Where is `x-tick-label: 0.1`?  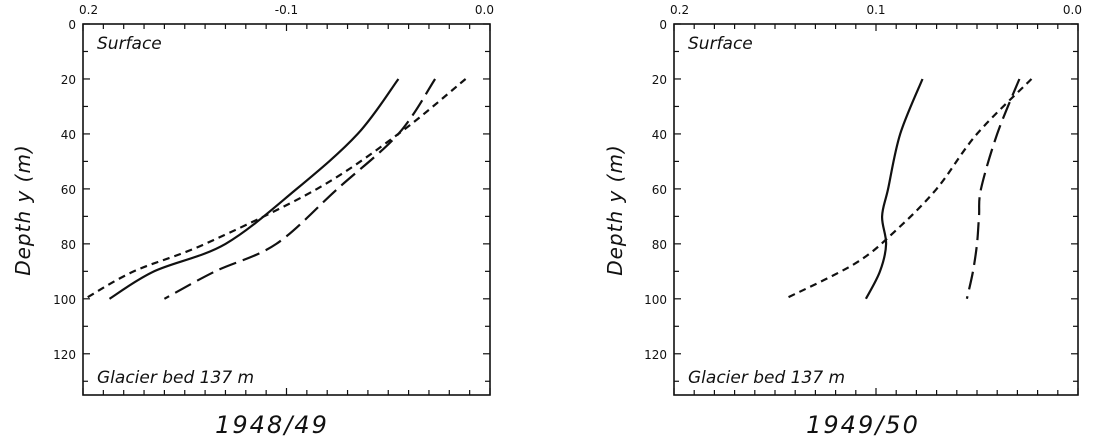 x-tick-label: 0.1 is located at coordinates (875, 10).